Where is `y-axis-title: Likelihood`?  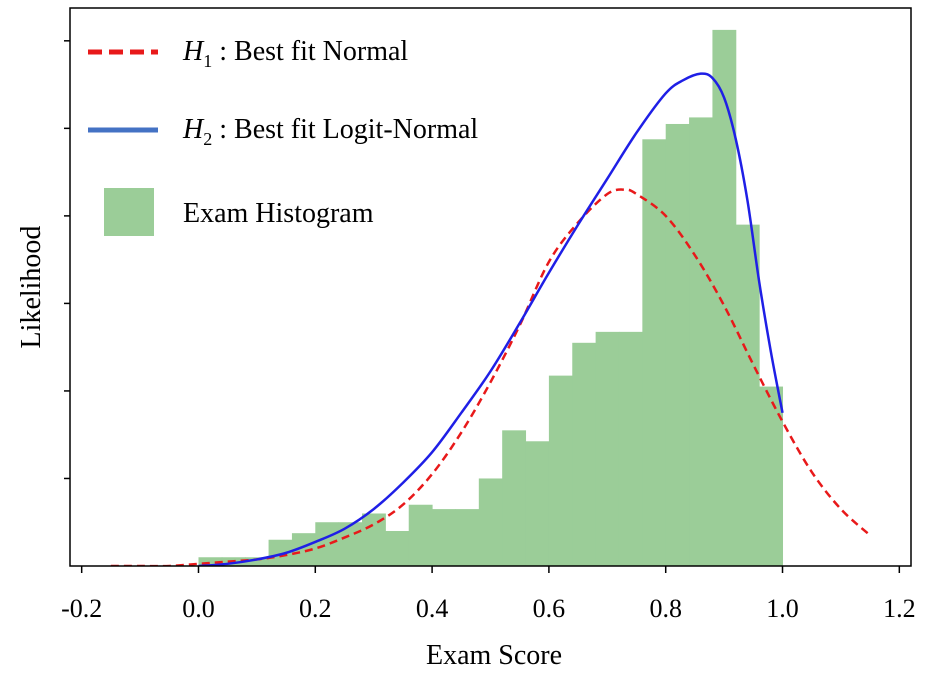
y-axis-title: Likelihood is located at coordinates (31, 287).